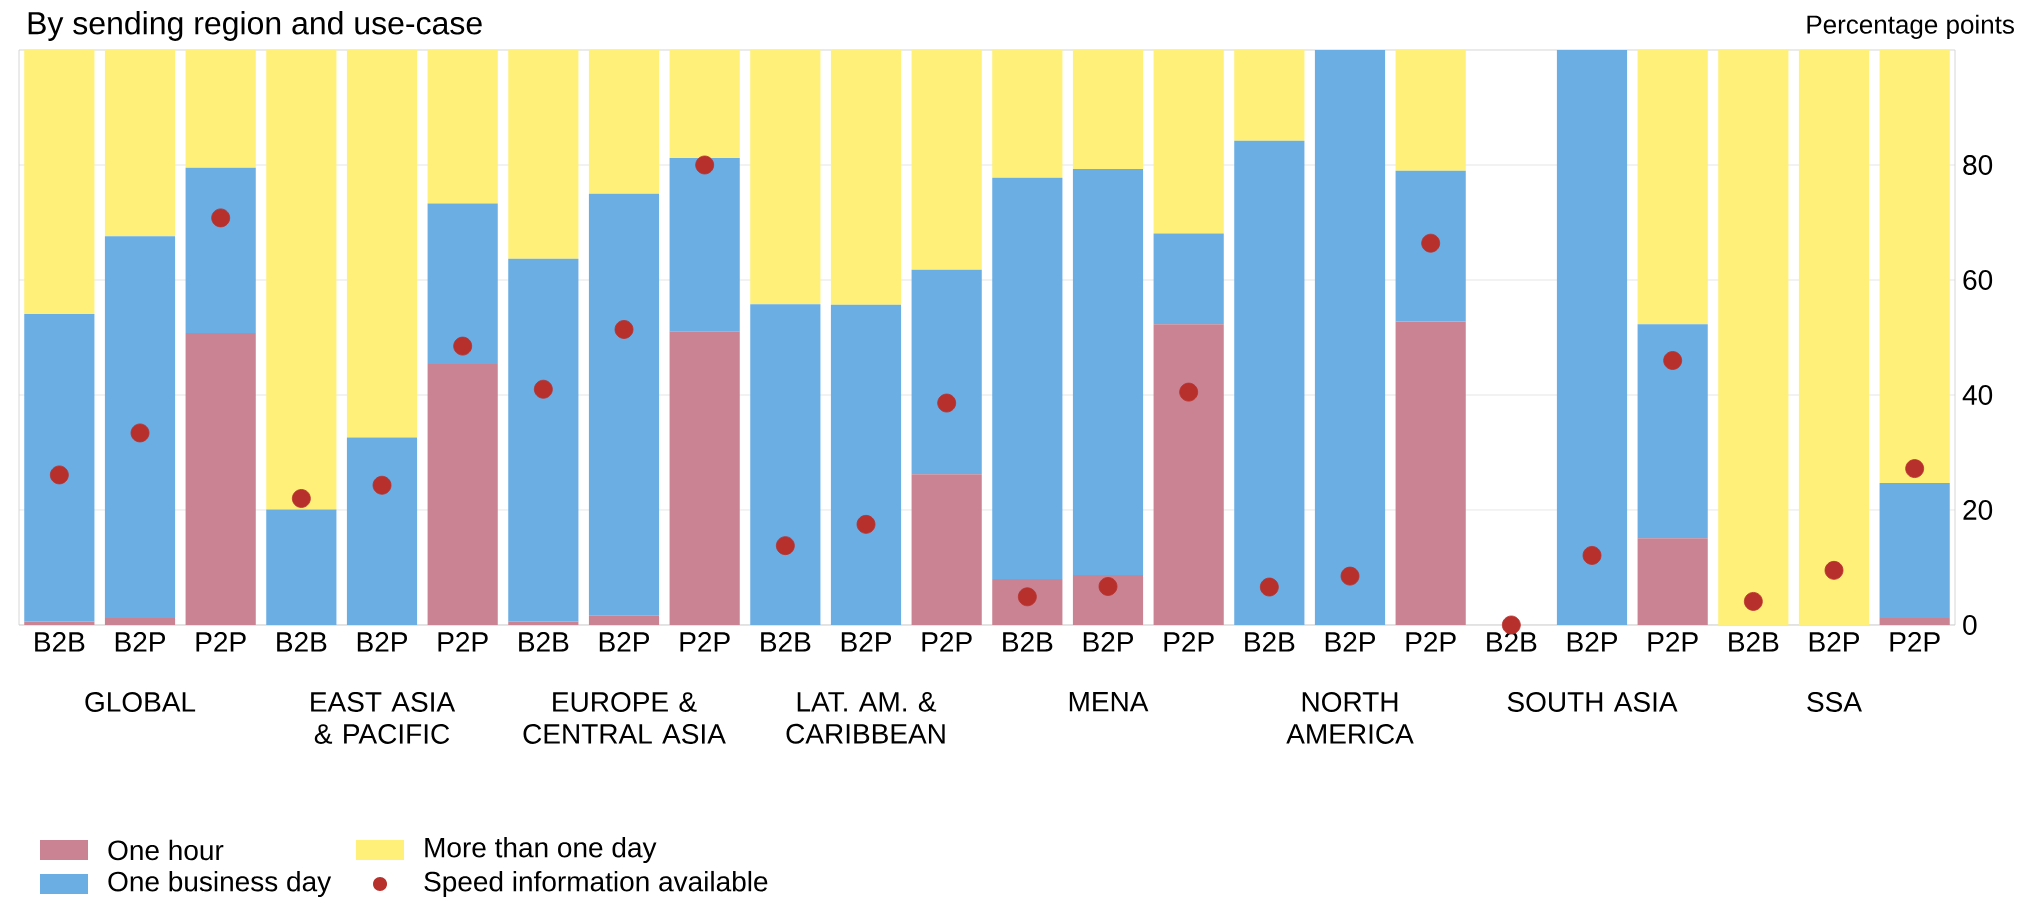 Image resolution: width=2026 pixels, height=915 pixels. Describe the element at coordinates (220, 884) in the screenshot. I see `legend-label: One business day` at that location.